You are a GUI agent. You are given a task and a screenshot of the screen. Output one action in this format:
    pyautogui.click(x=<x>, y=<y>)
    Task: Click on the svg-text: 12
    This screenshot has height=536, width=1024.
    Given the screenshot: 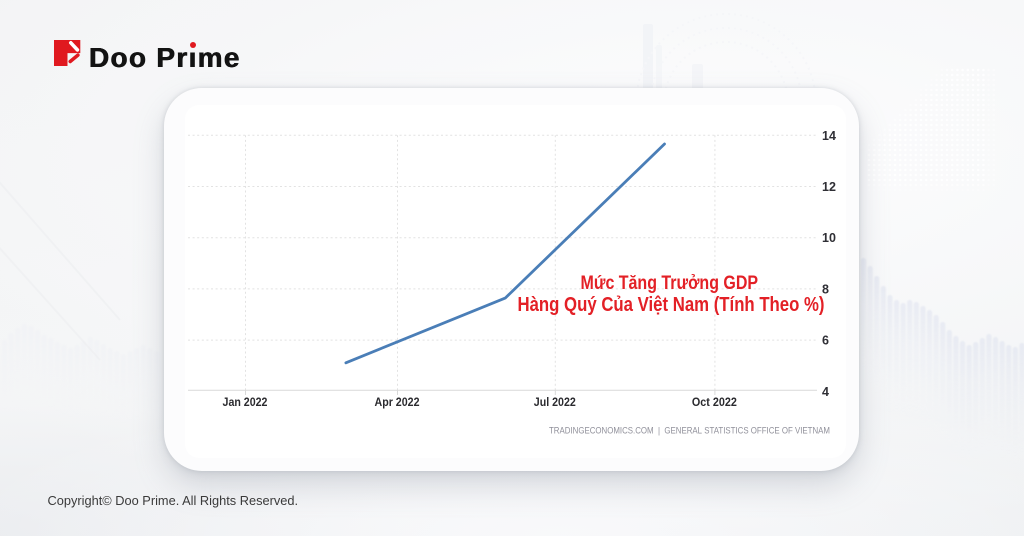 What is the action you would take?
    pyautogui.click(x=829, y=187)
    